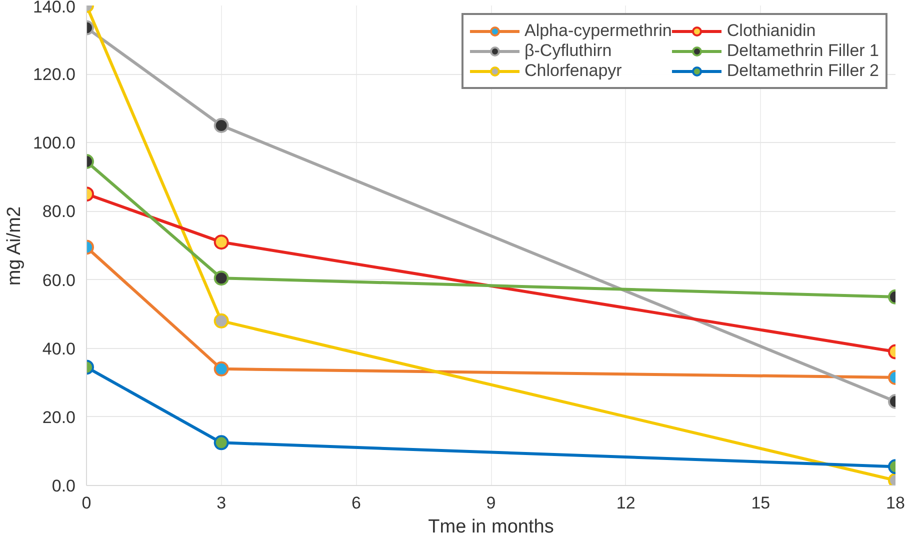 This screenshot has width=923, height=545. I want to click on legend-label: Clothianidin, so click(771, 31).